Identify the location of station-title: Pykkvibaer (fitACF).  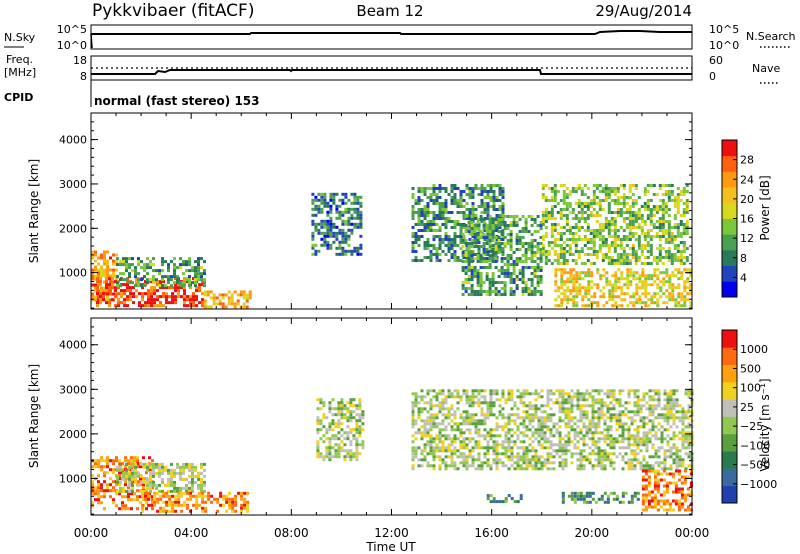
(173, 11).